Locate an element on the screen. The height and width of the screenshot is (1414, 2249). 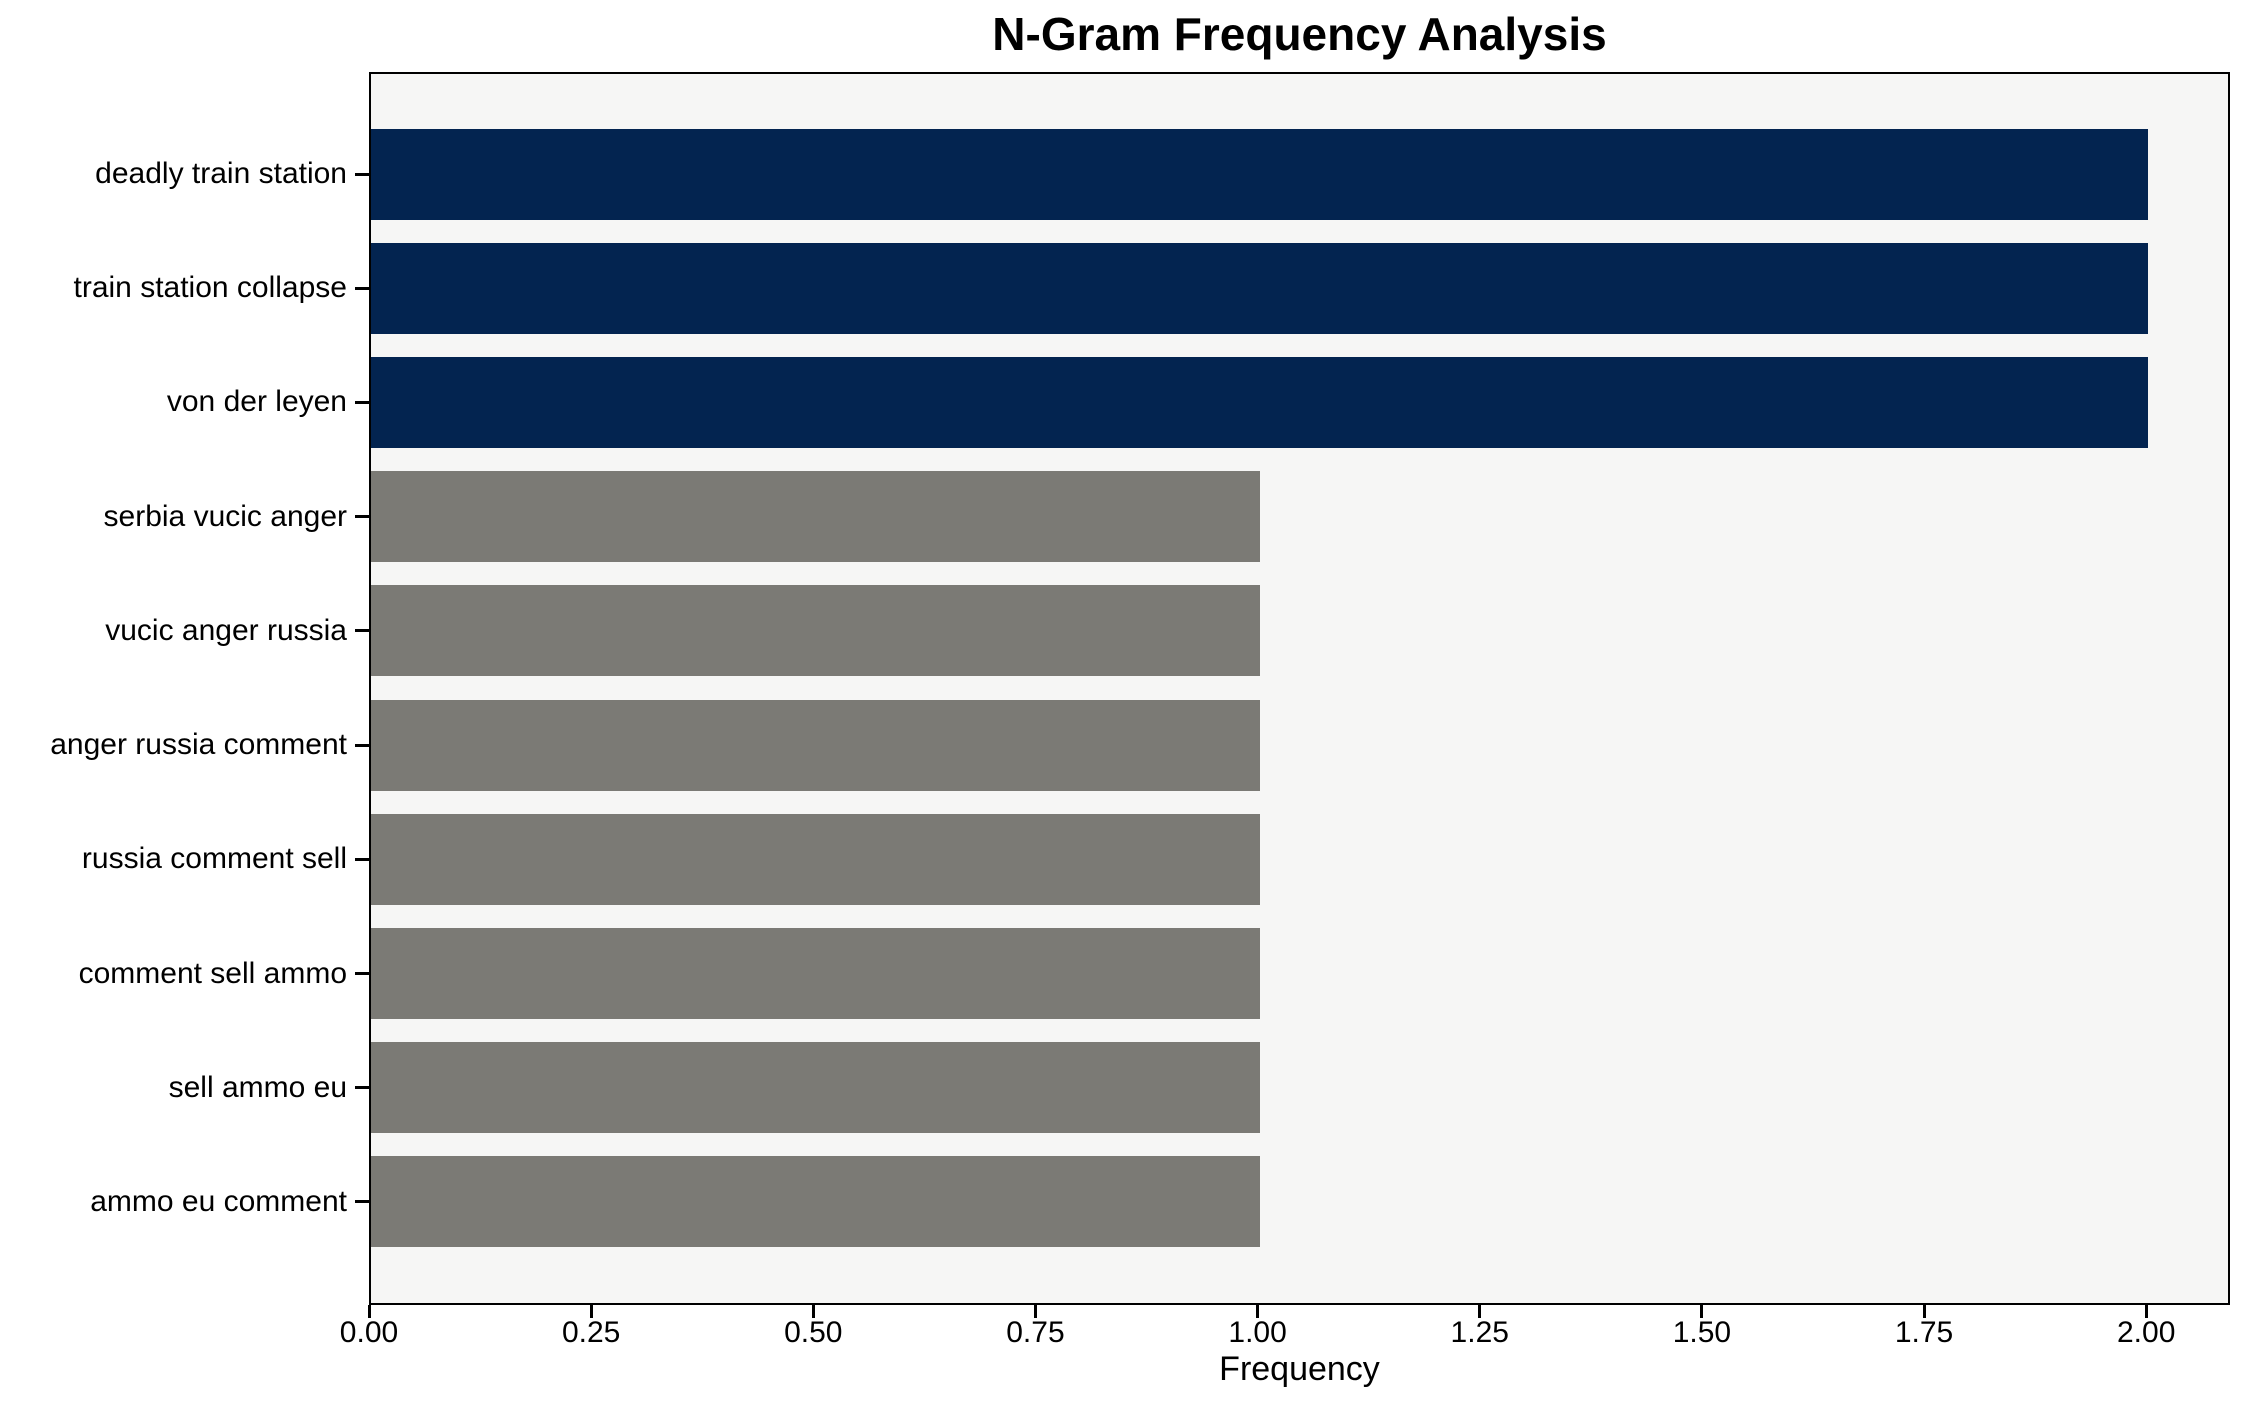
y-tick-label: comment sell ammo is located at coordinates (212, 973).